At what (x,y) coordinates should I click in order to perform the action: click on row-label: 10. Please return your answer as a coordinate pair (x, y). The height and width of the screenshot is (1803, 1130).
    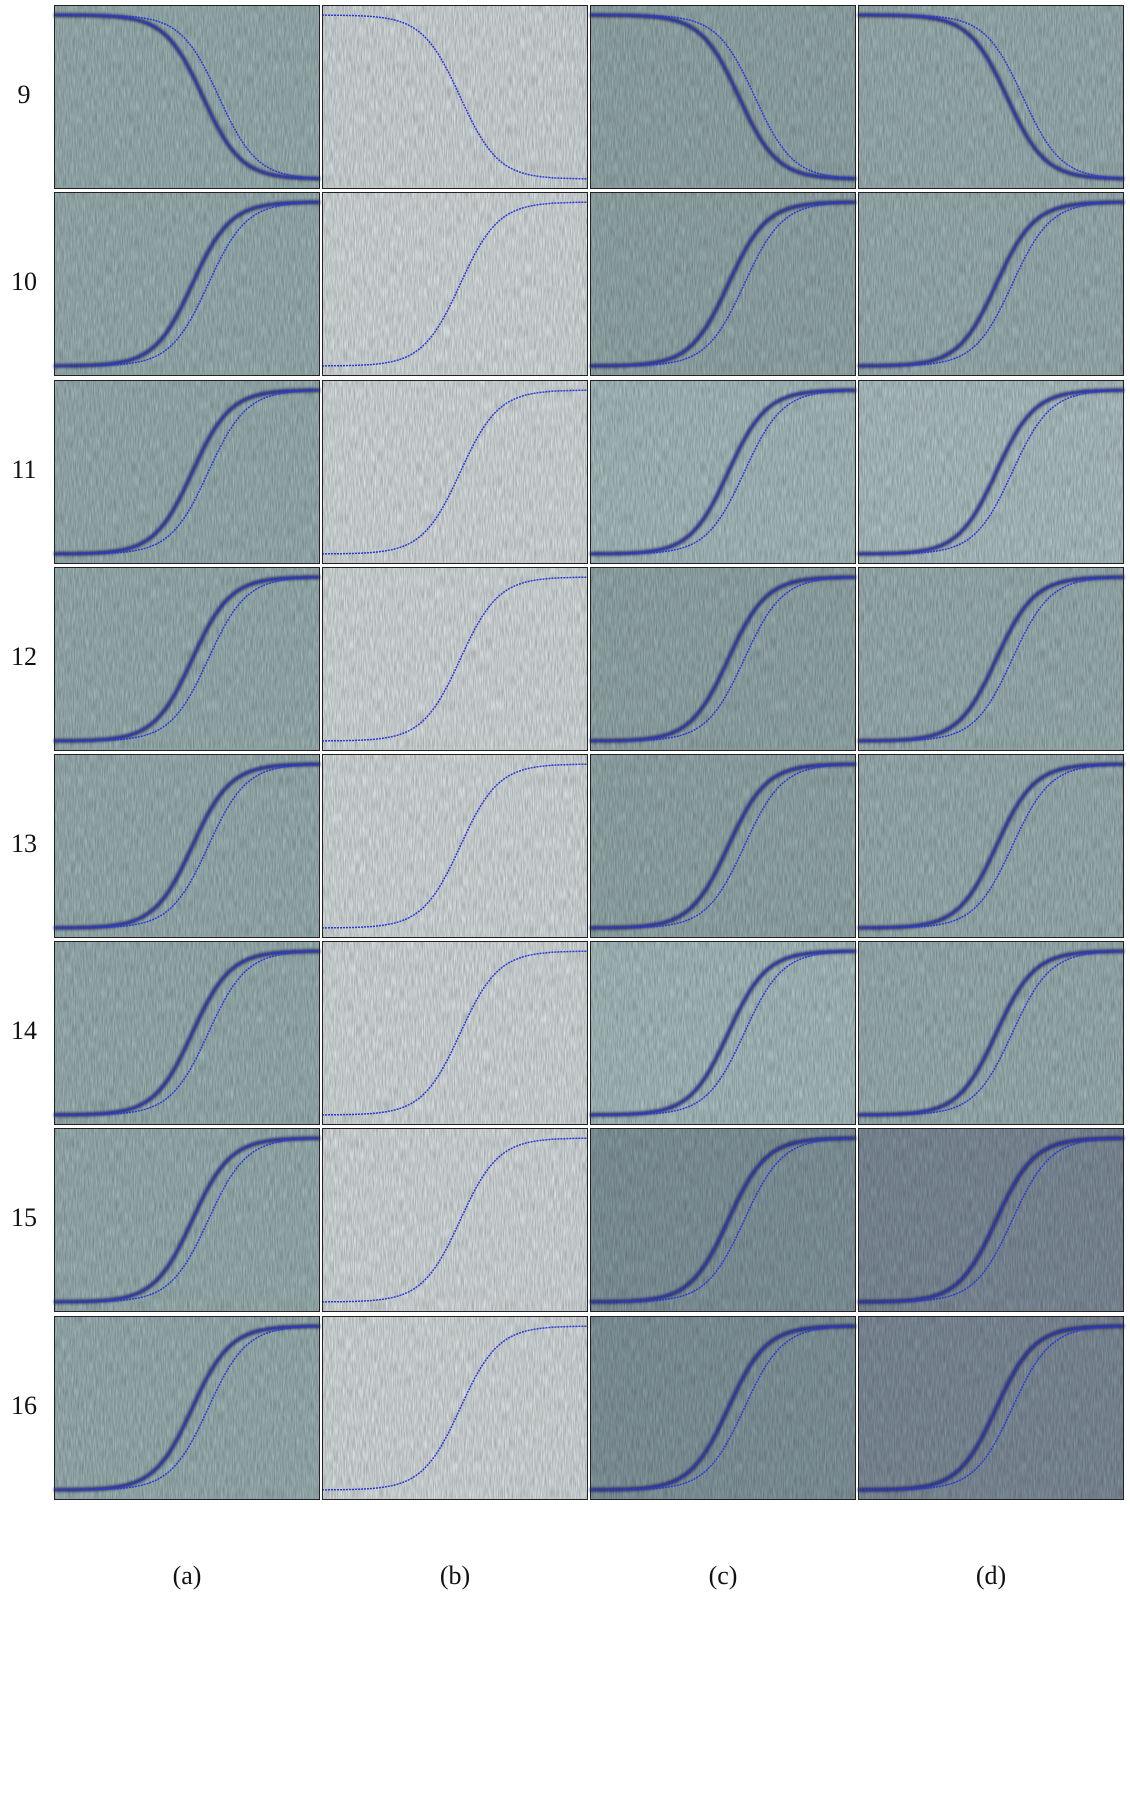
    Looking at the image, I should click on (24, 281).